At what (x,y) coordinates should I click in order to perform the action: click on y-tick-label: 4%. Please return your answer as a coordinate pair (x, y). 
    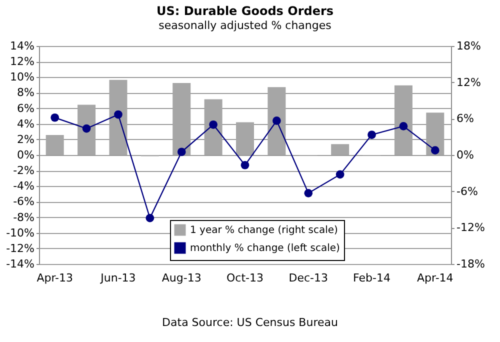
    Looking at the image, I should click on (25, 123).